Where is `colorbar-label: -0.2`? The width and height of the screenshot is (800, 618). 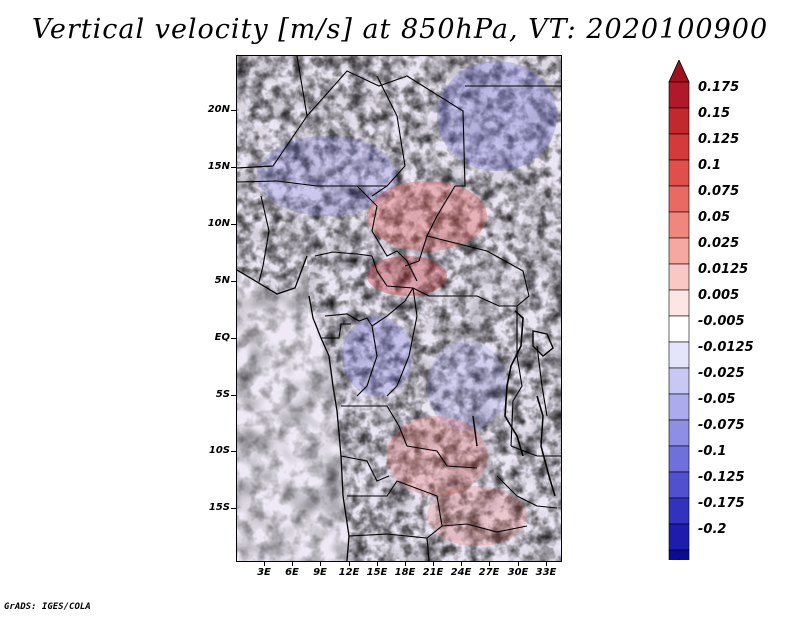
colorbar-label: -0.2 is located at coordinates (712, 529).